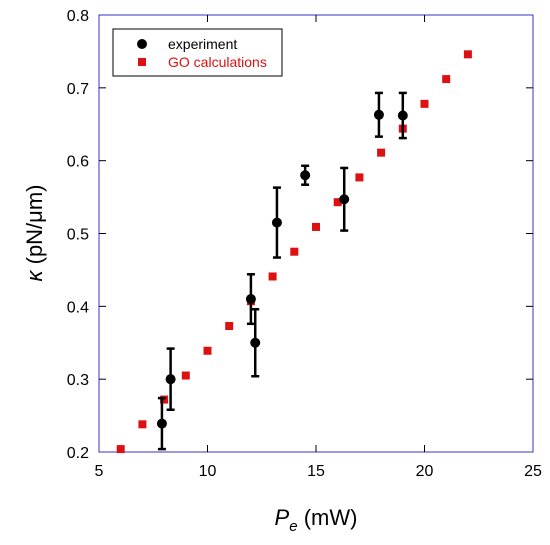 Image resolution: width=550 pixels, height=545 pixels. Describe the element at coordinates (78, 453) in the screenshot. I see `y-tick-label: 0.2` at that location.